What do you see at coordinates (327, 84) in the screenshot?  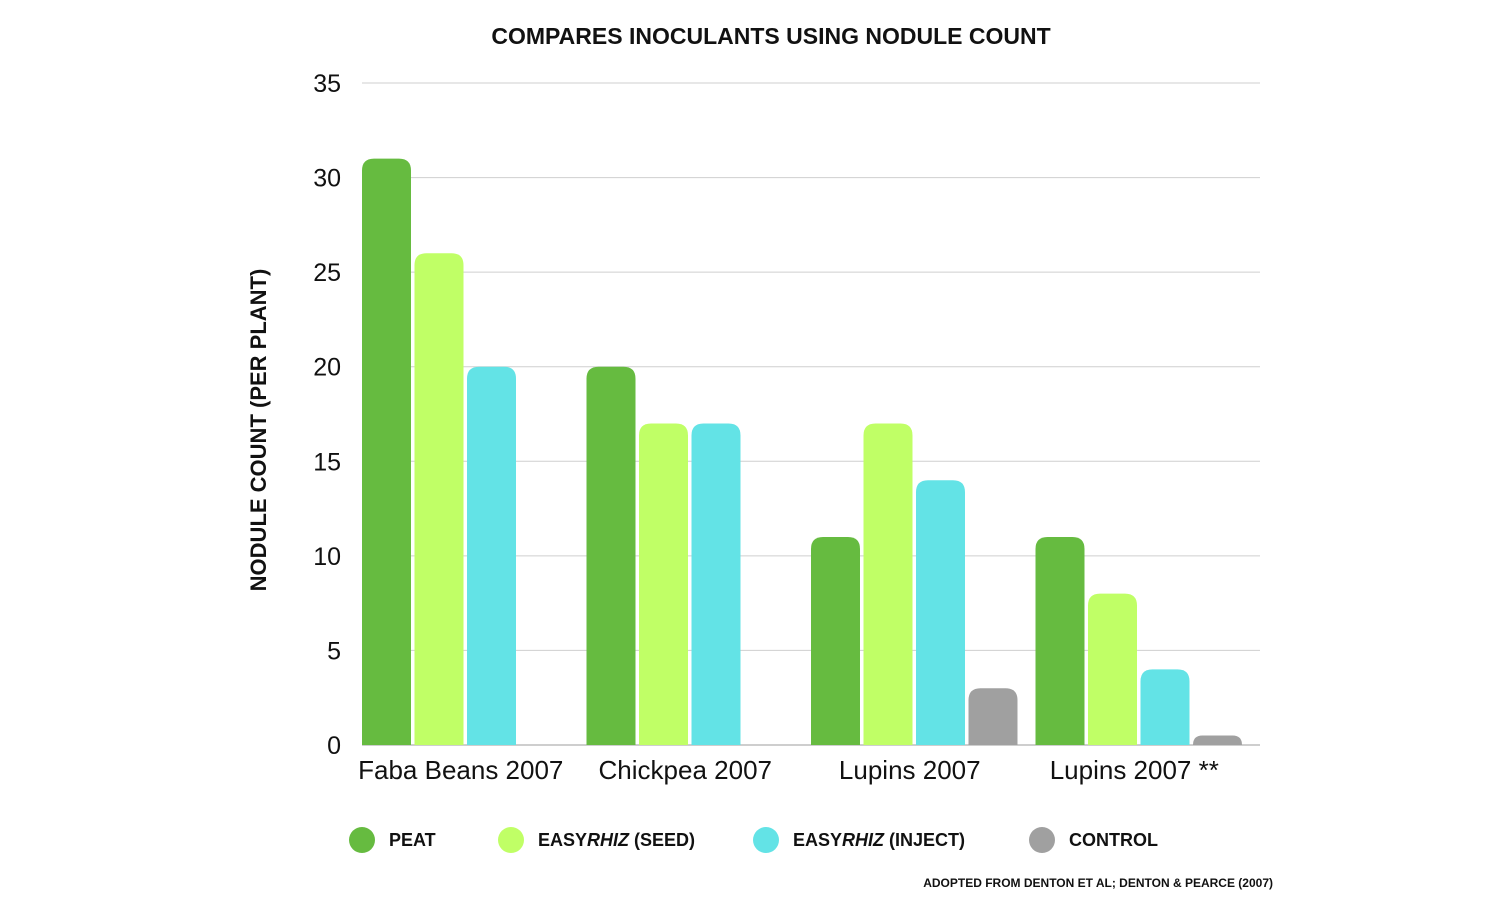 I see `y-tick-label: 35` at bounding box center [327, 84].